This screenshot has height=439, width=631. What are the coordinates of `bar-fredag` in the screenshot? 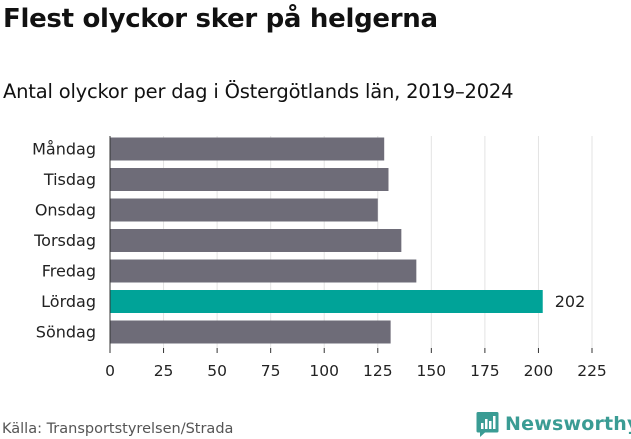 It's located at (263, 271).